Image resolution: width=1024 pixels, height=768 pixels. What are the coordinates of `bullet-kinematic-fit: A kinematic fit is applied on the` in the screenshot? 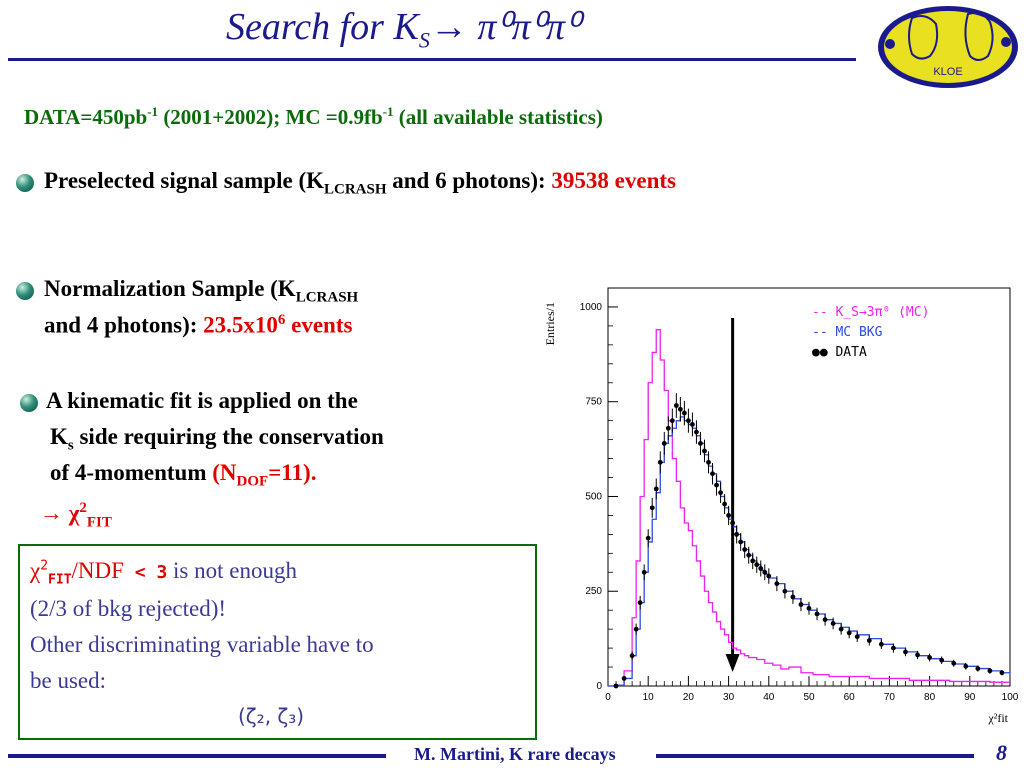 It's located at (202, 400).